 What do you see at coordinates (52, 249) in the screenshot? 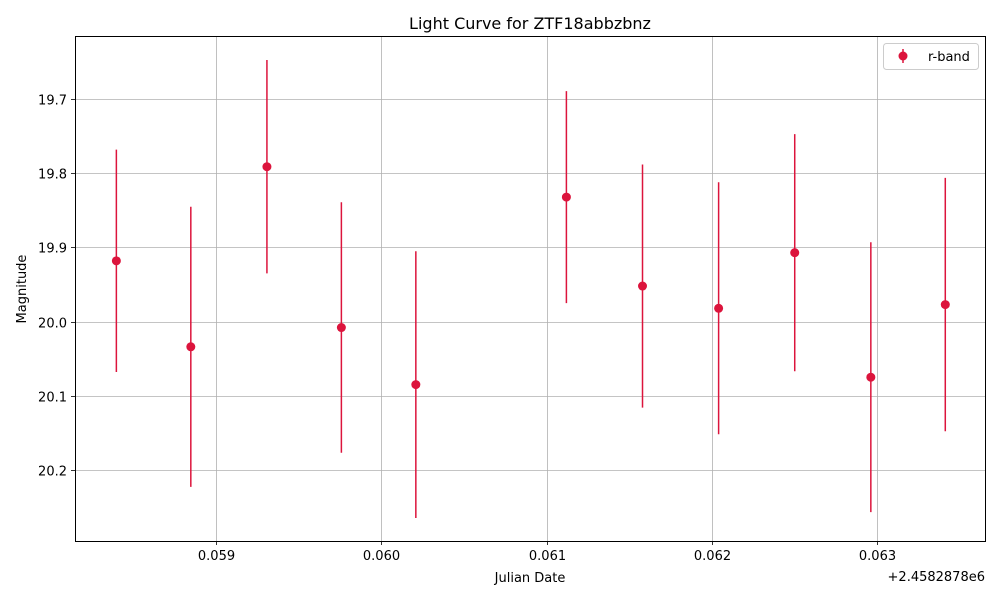
I see `y-tick-label: 19.9` at bounding box center [52, 249].